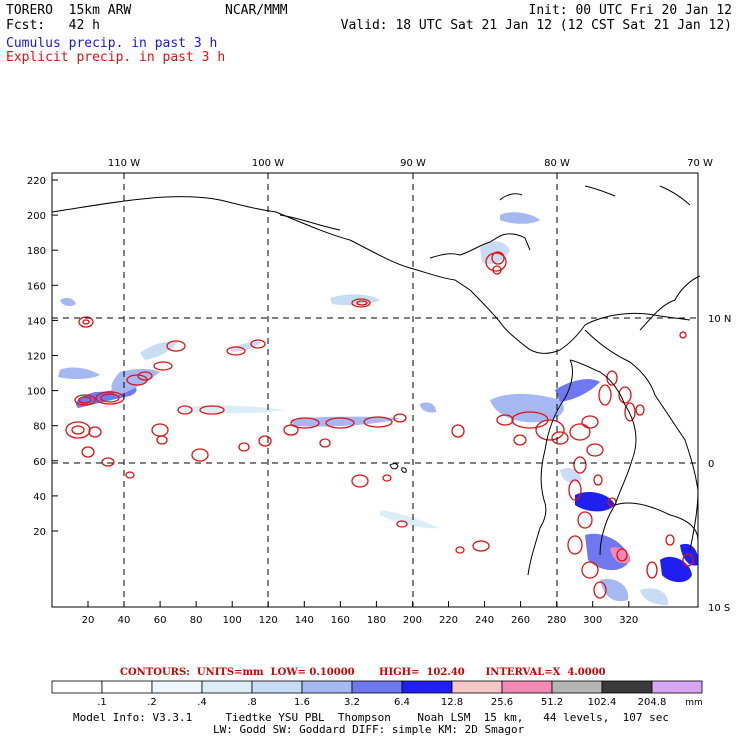 The height and width of the screenshot is (740, 740). I want to click on organization: NCAR/MMM, so click(256, 10).